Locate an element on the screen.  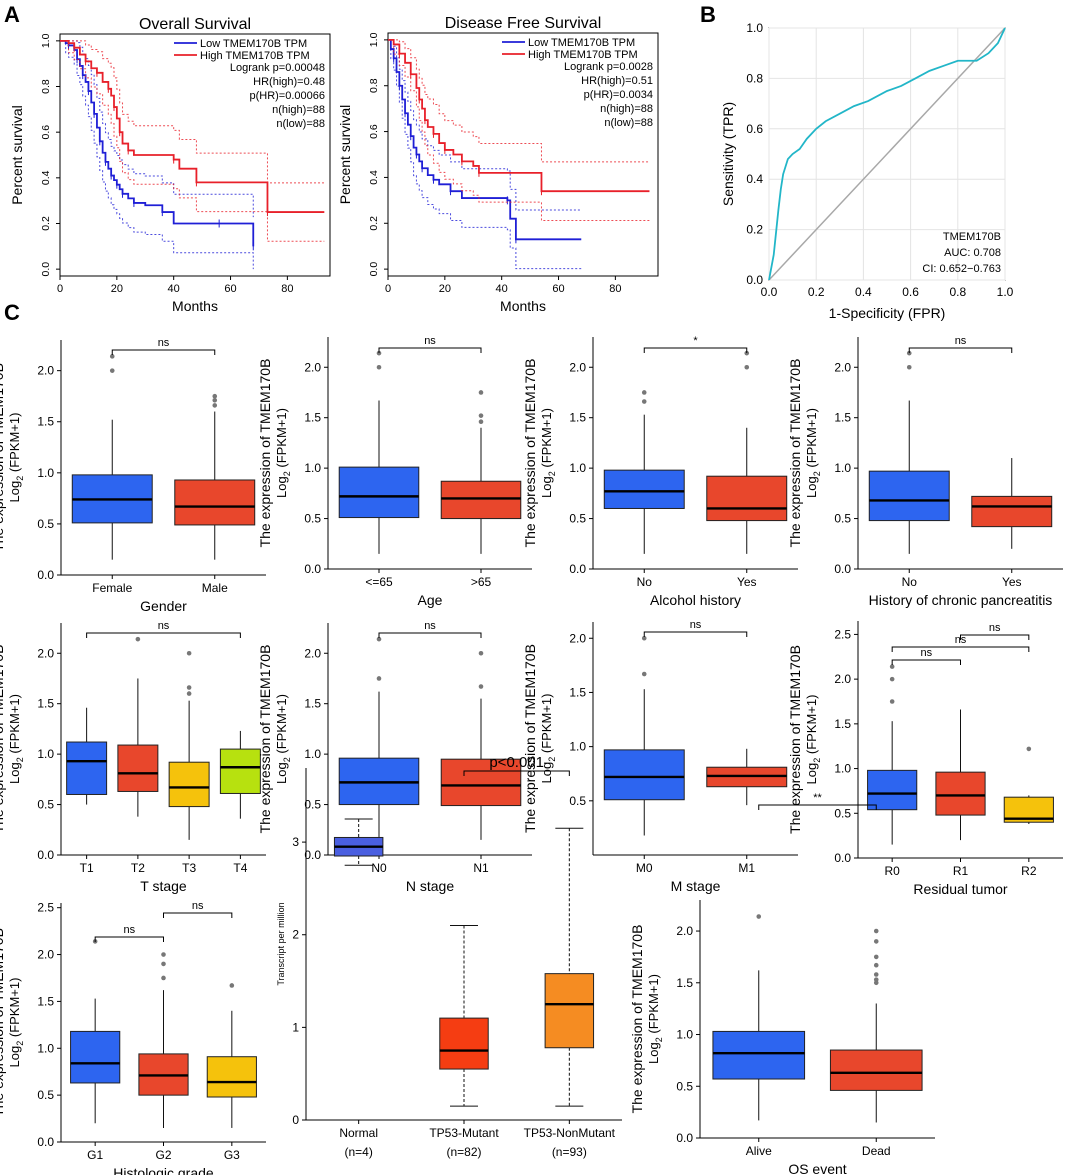
y-tick-label: 0.2 is located at coordinates (754, 230).